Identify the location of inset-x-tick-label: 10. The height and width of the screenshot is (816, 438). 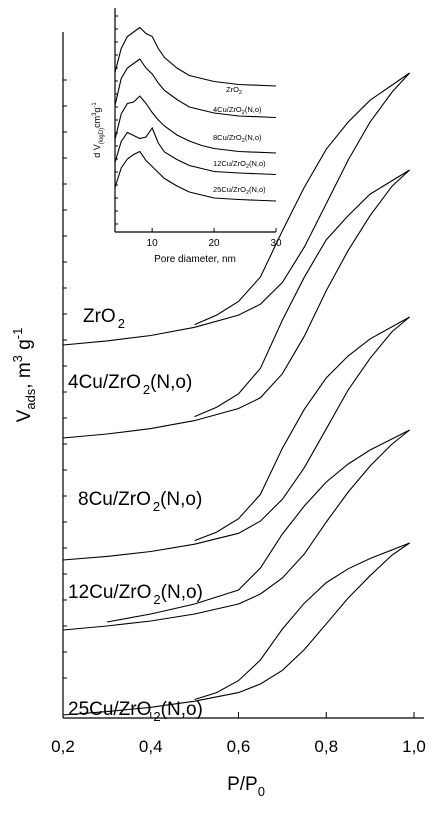
(153, 243).